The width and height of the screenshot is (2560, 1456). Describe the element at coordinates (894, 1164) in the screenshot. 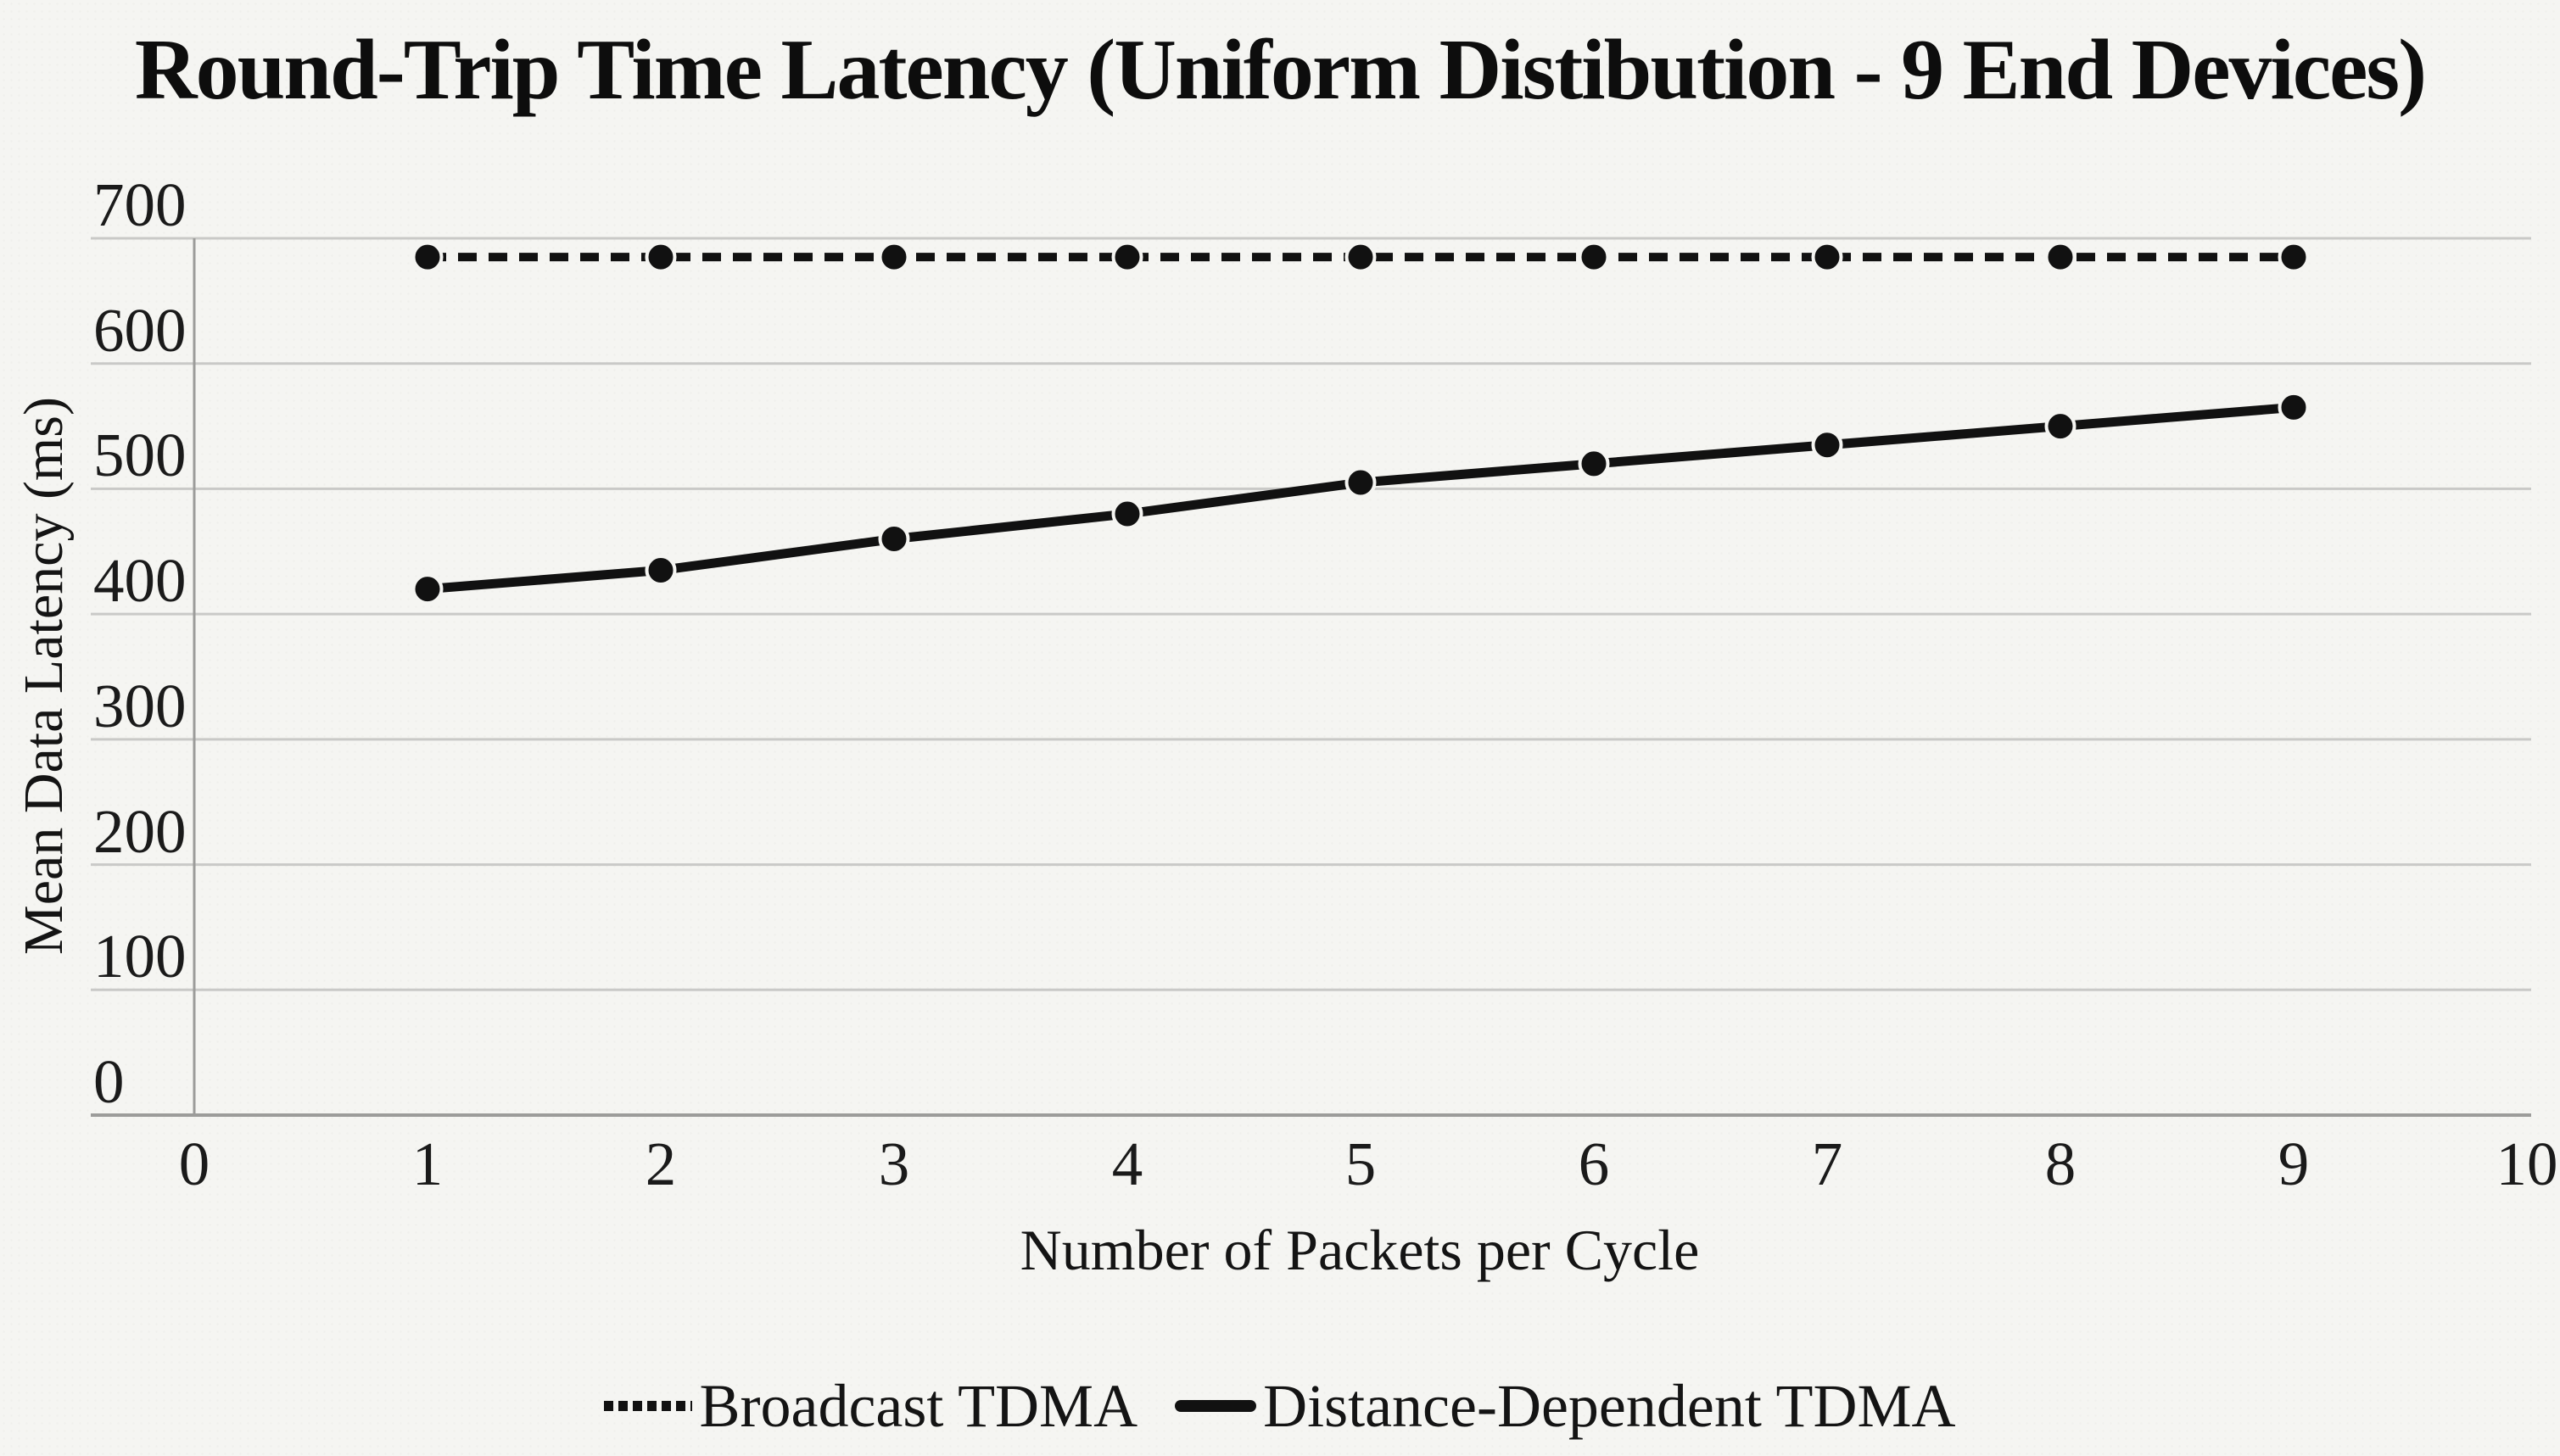

I see `x-tick-label-3: 3` at that location.